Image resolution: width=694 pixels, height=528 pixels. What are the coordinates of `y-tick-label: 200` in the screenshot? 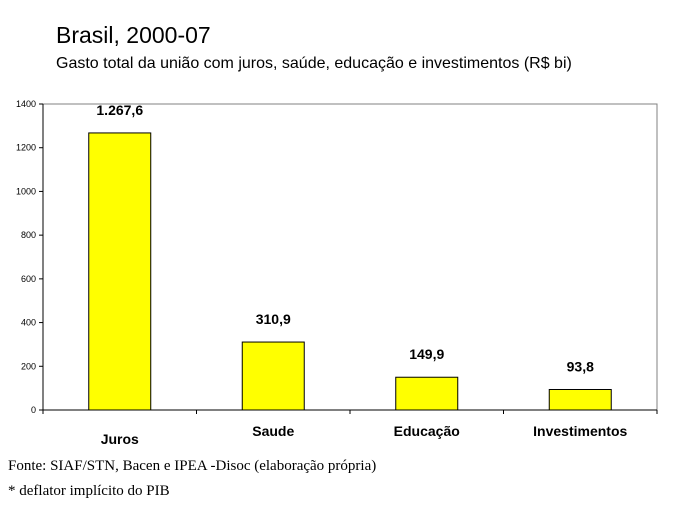 It's located at (28, 366).